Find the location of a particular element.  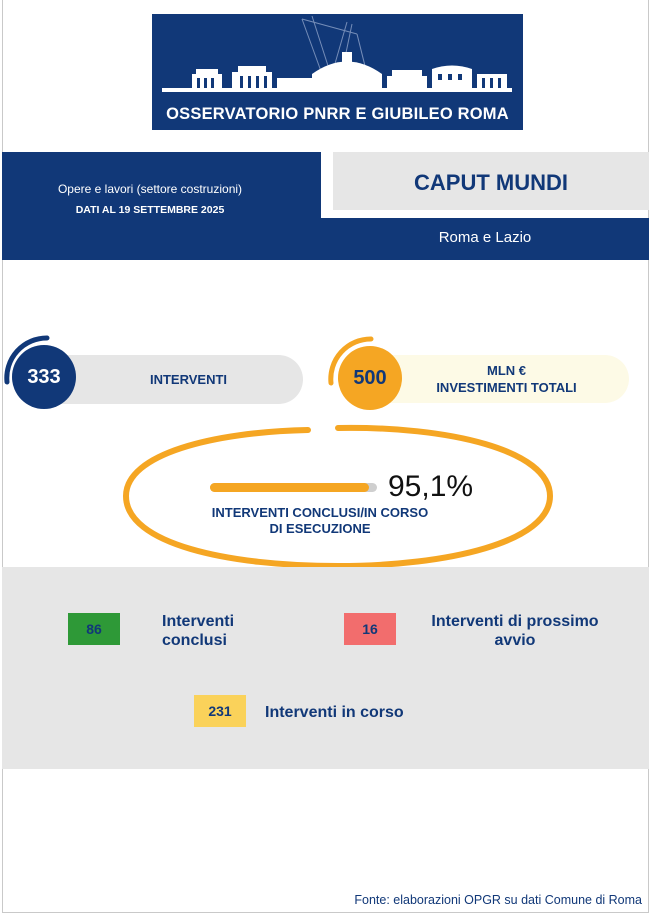

header-region-panel: Roma e Lazio is located at coordinates (485, 239).